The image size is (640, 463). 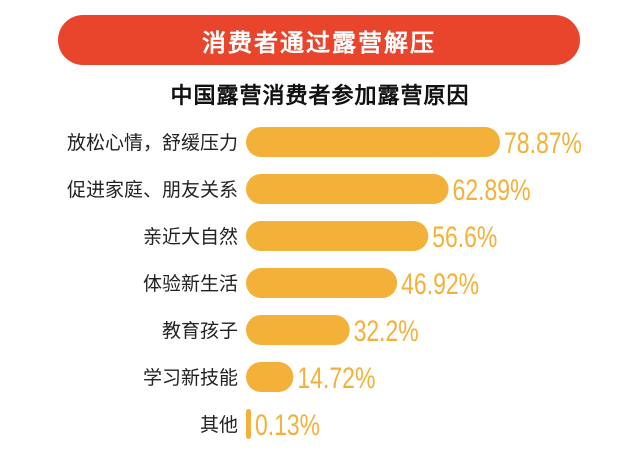 What do you see at coordinates (440, 284) in the screenshot?
I see `value-label: 46.92%` at bounding box center [440, 284].